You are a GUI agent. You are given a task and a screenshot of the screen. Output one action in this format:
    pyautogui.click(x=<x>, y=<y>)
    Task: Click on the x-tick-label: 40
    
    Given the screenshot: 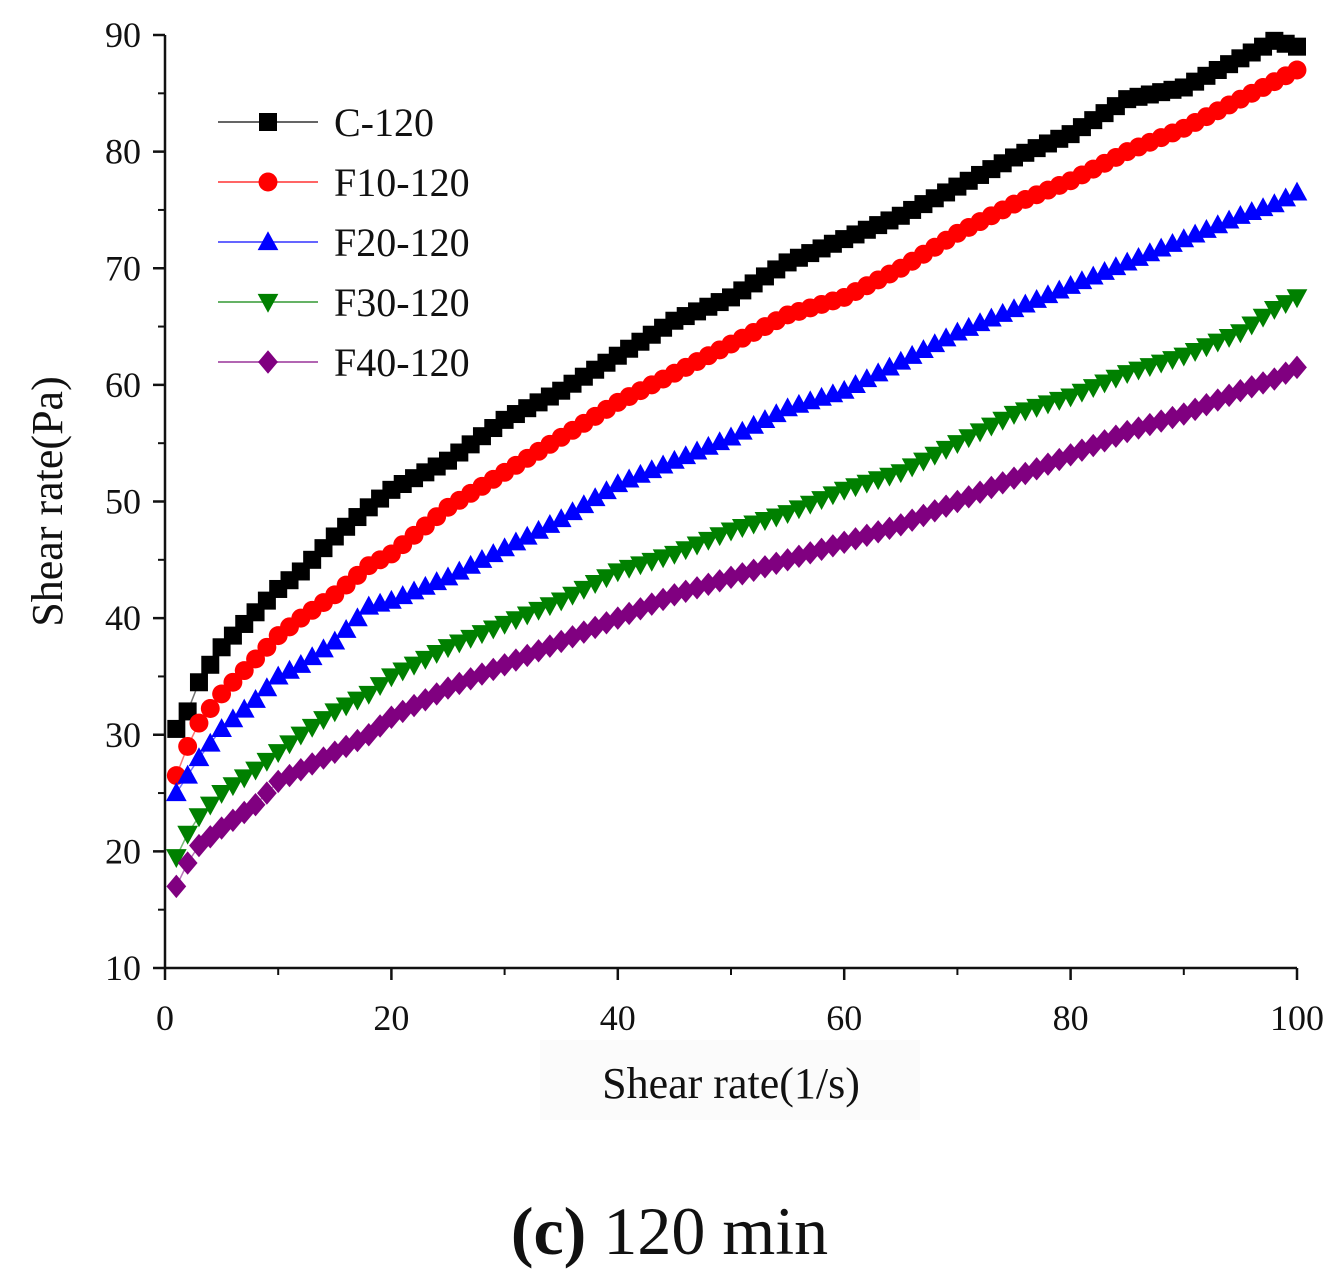 What is the action you would take?
    pyautogui.click(x=618, y=1018)
    